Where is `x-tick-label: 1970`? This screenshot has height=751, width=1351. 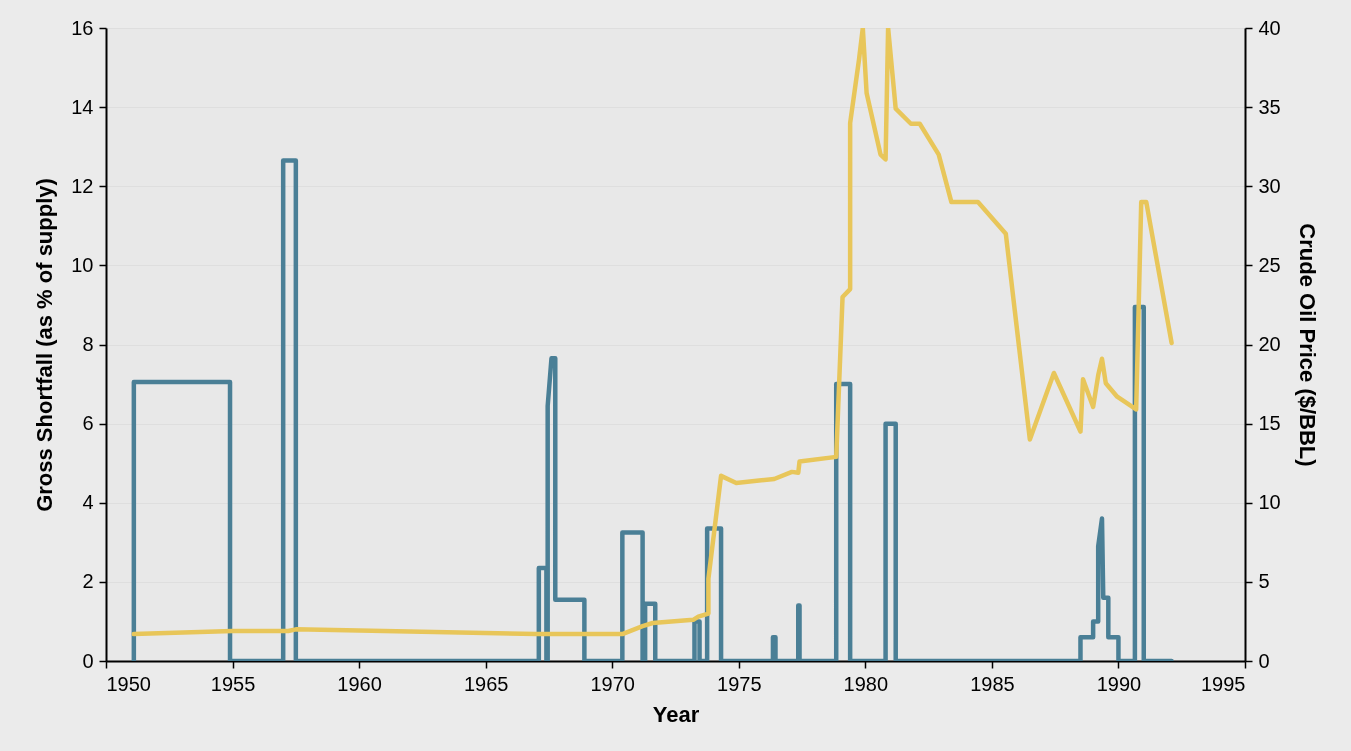
x-tick-label: 1970 is located at coordinates (612, 683).